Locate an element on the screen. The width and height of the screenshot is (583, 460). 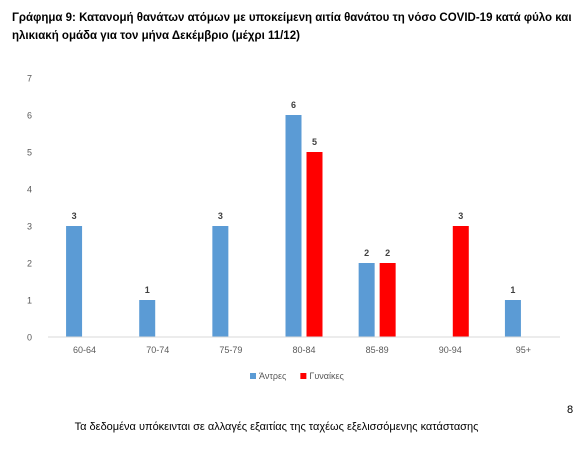
page-number: 8 is located at coordinates (570, 410).